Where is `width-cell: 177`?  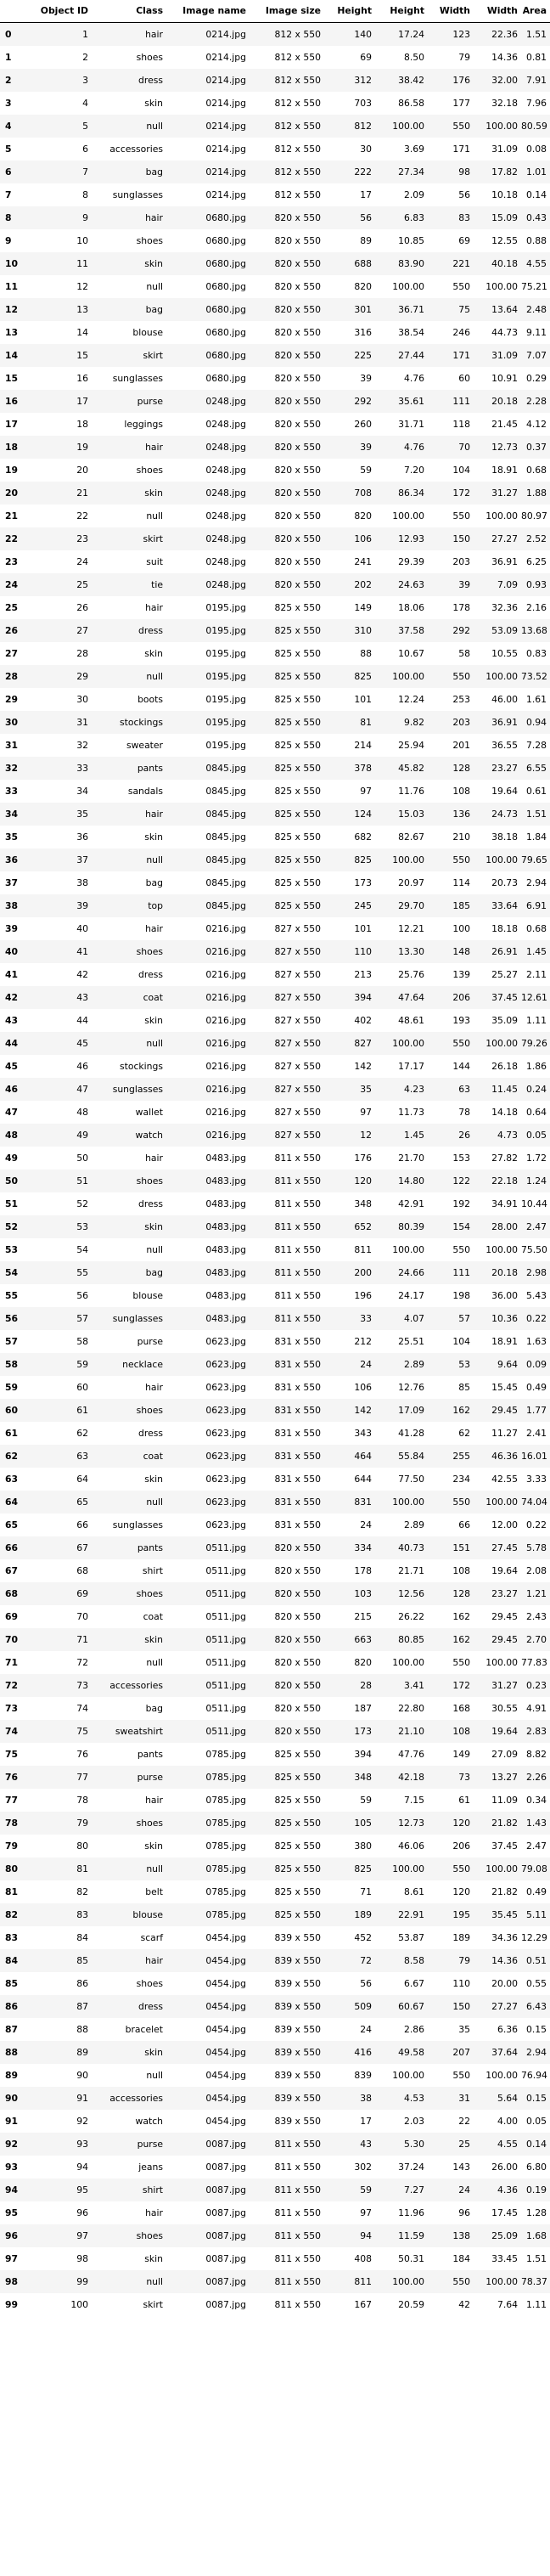
width-cell: 177 is located at coordinates (461, 103).